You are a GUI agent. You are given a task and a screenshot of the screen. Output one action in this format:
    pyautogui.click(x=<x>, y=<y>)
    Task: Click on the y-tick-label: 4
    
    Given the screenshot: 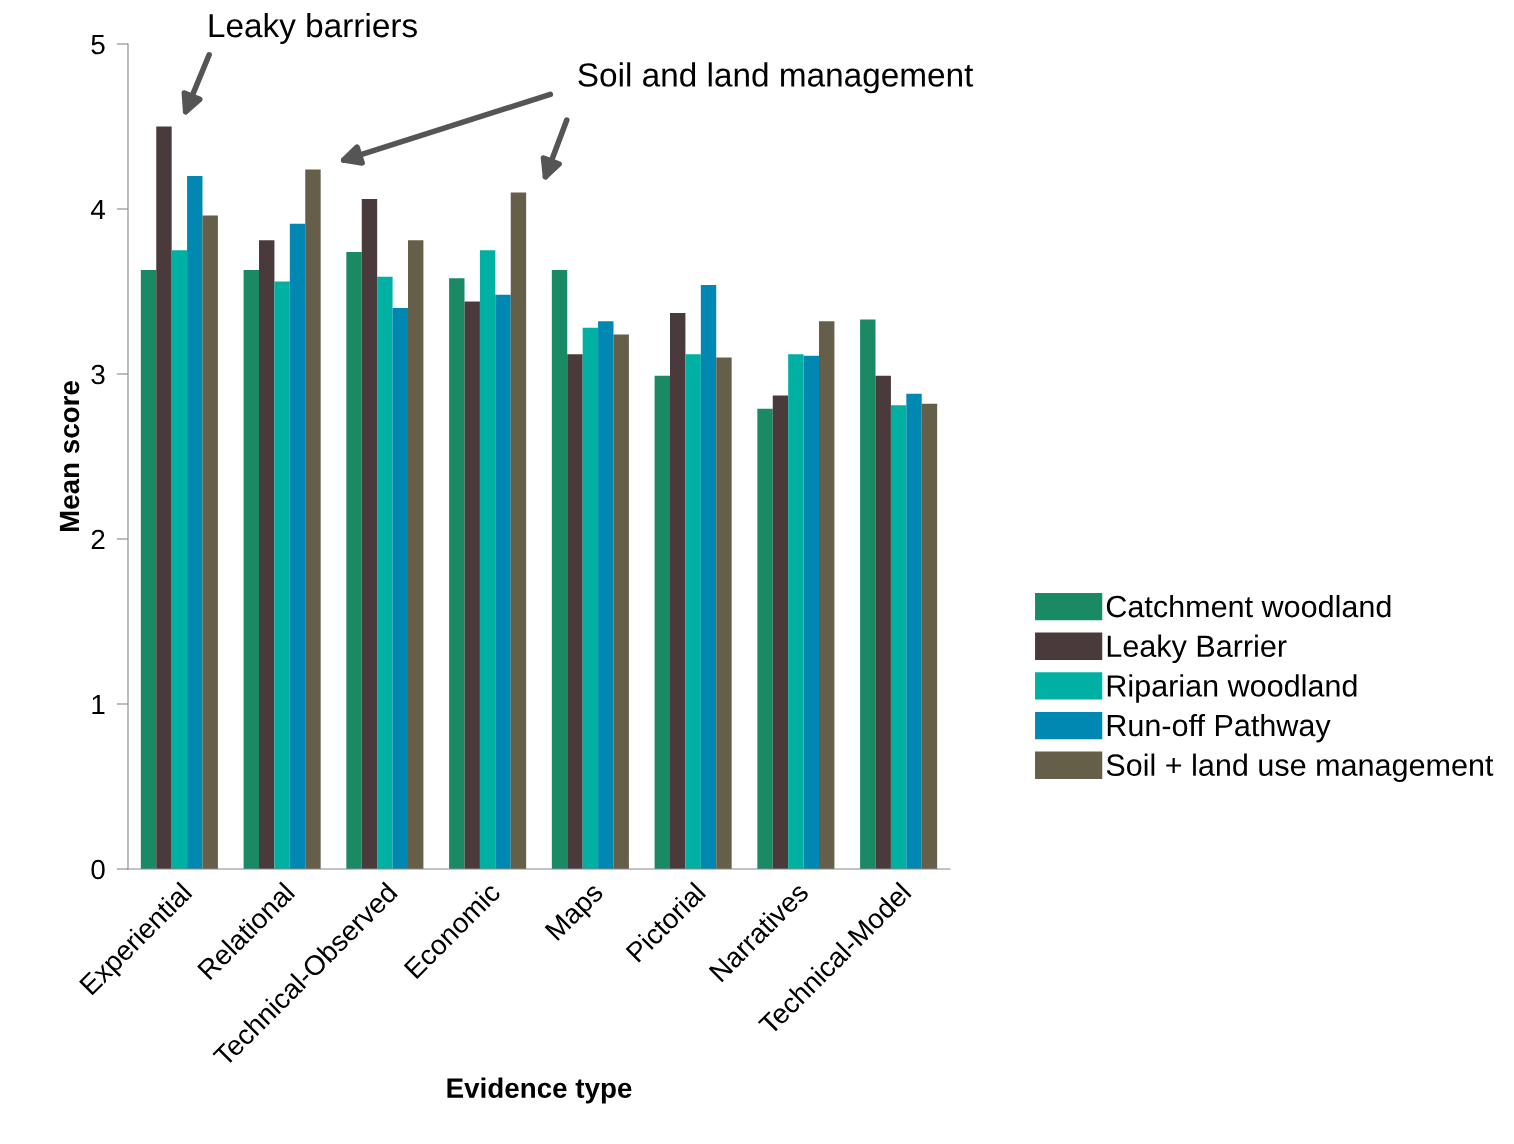 What is the action you would take?
    pyautogui.click(x=97, y=209)
    